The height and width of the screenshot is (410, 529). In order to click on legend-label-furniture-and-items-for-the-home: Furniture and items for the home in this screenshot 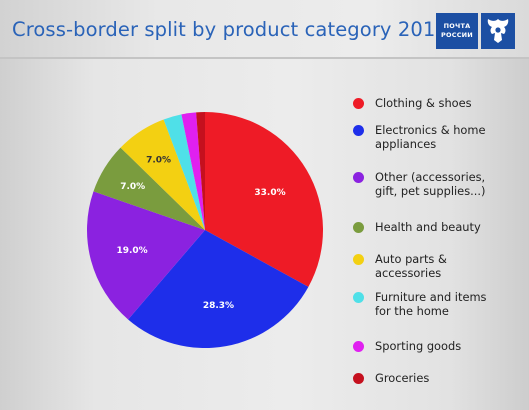, I will do `click(431, 304)`.